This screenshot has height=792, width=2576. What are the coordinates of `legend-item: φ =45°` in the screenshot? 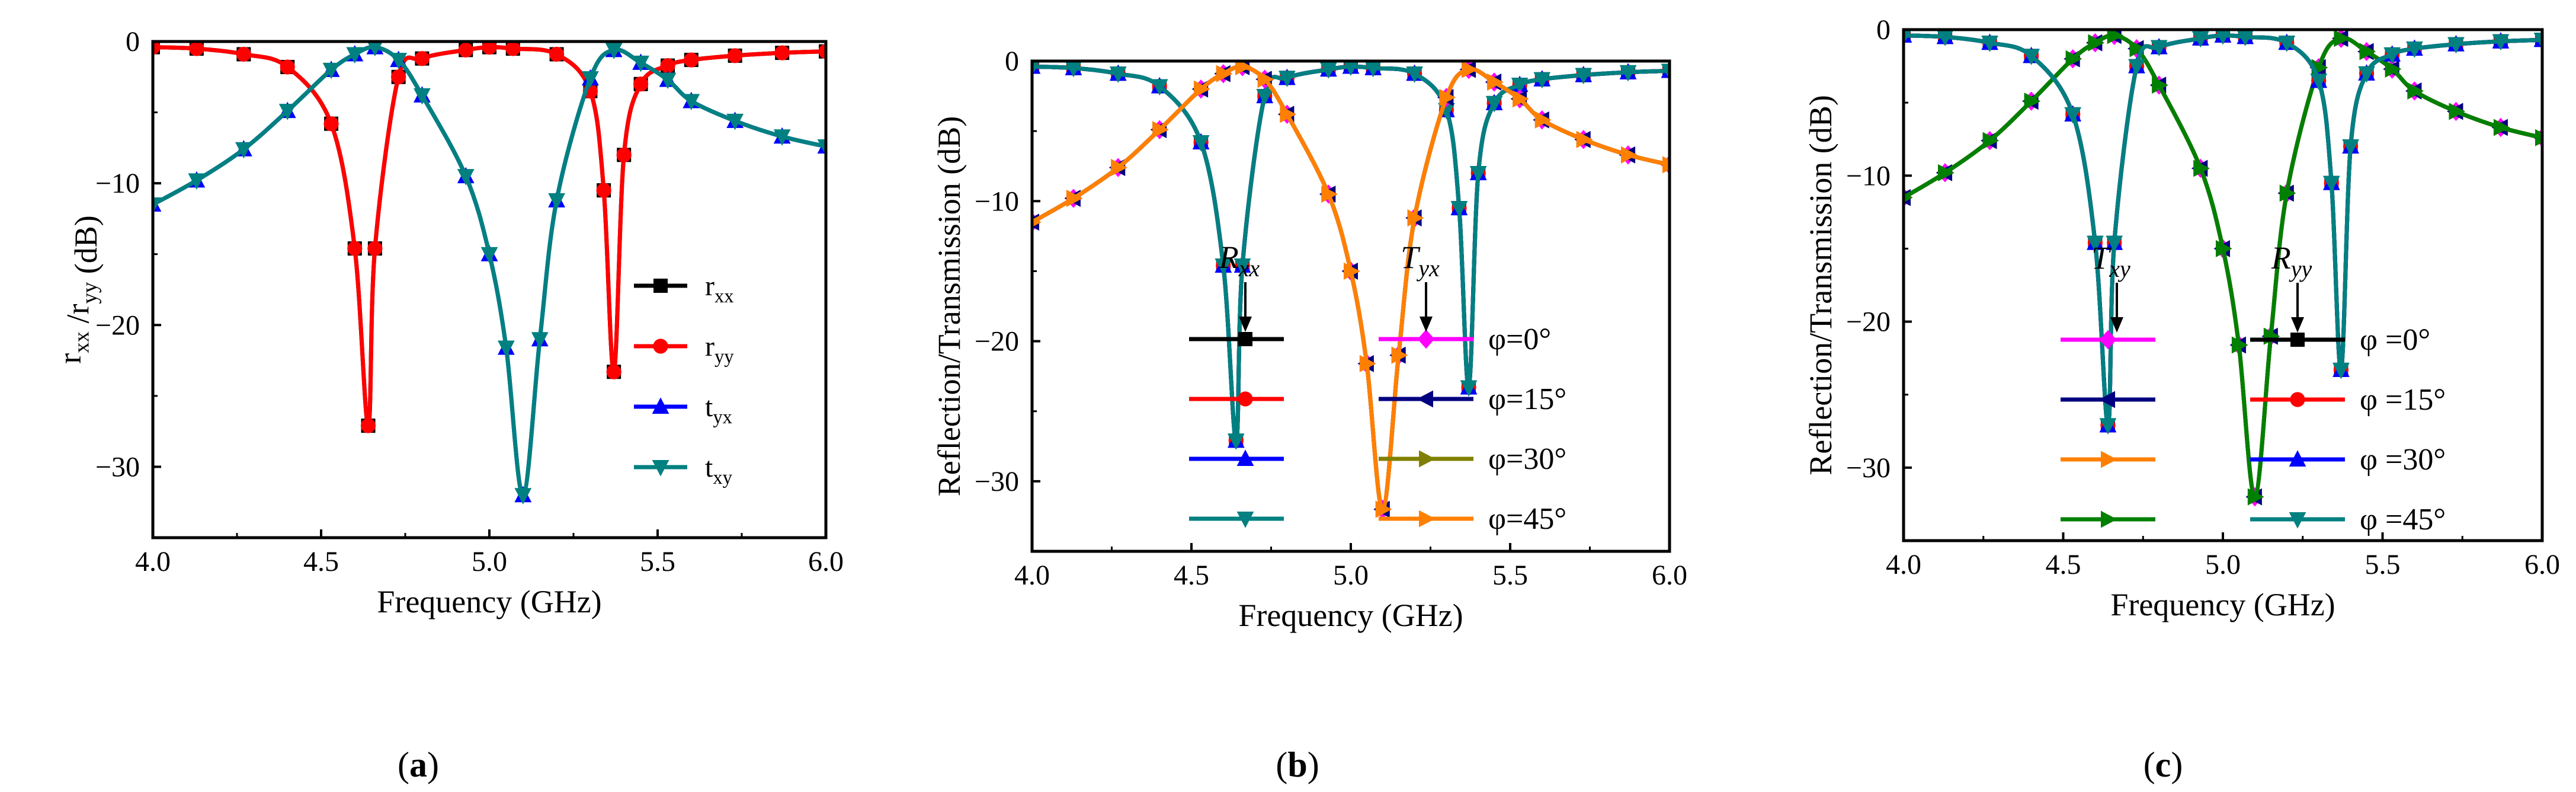 It's located at (2348, 519).